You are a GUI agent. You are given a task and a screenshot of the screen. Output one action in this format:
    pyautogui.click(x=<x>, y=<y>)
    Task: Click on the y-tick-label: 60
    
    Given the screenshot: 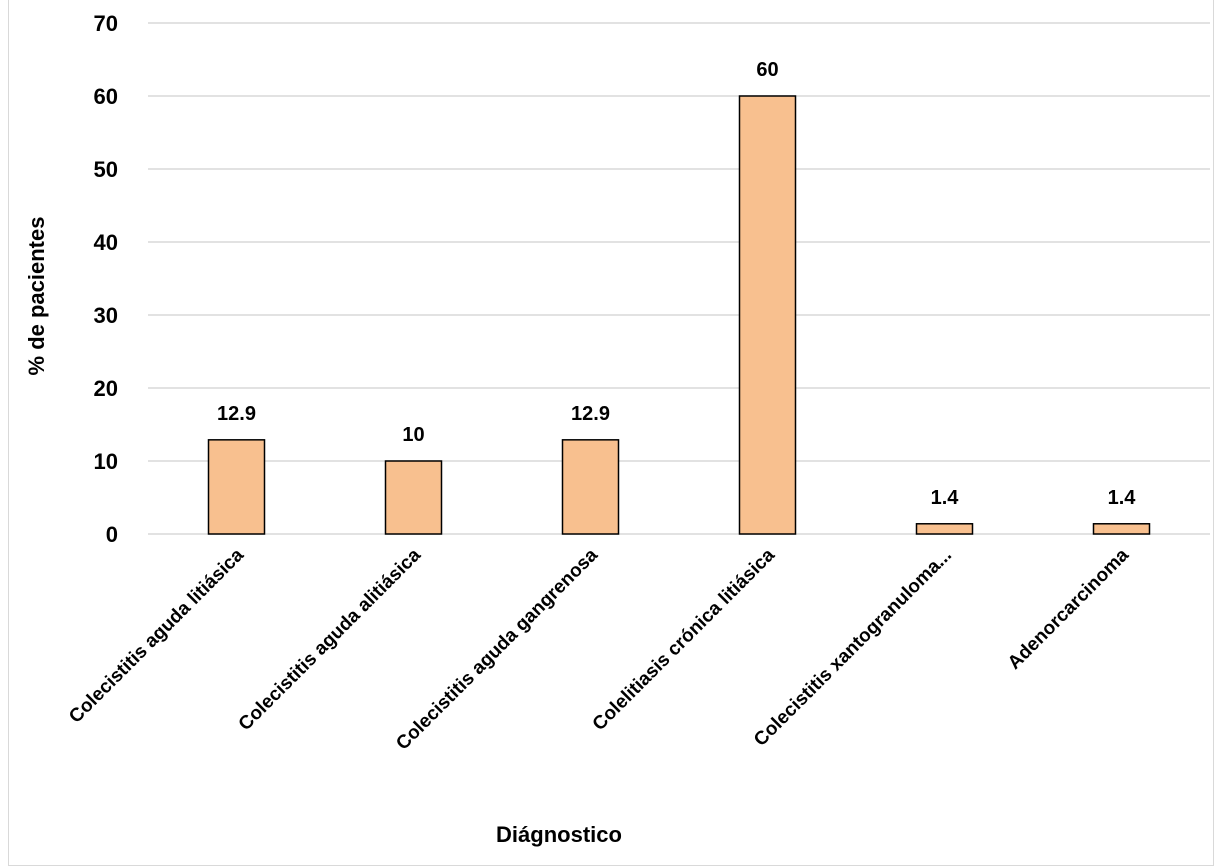 What is the action you would take?
    pyautogui.click(x=106, y=96)
    